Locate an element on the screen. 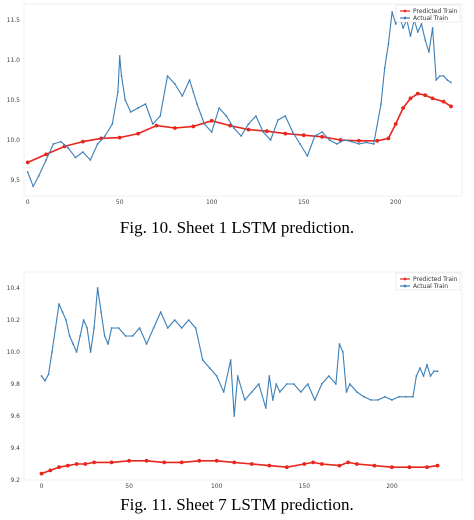 The image size is (474, 520). sheet7-x-tick-label: 100 is located at coordinates (217, 486).